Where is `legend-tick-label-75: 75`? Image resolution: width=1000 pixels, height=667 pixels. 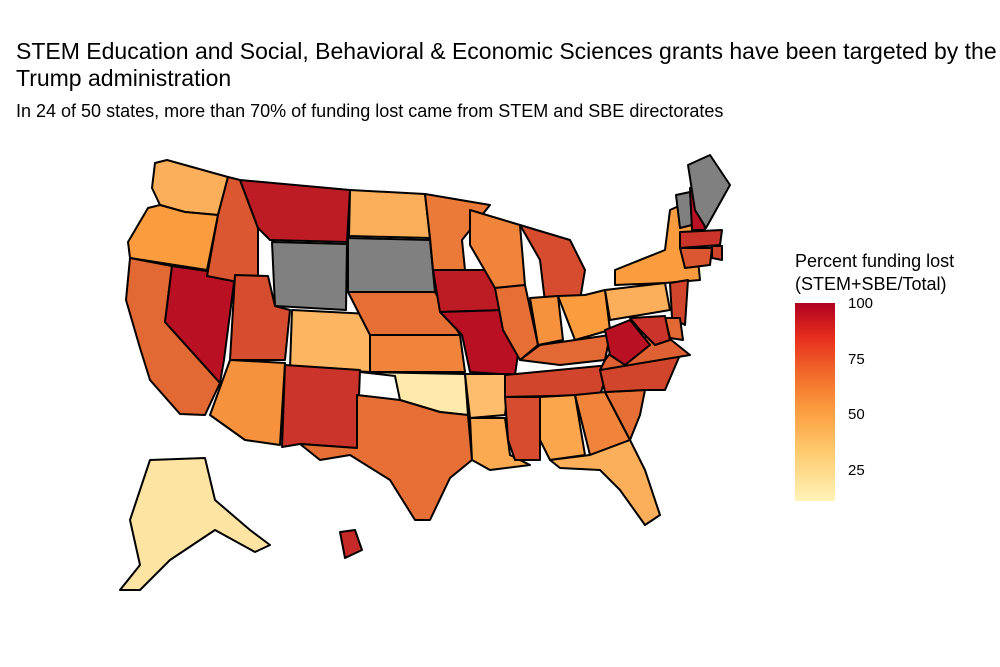 legend-tick-label-75: 75 is located at coordinates (856, 359).